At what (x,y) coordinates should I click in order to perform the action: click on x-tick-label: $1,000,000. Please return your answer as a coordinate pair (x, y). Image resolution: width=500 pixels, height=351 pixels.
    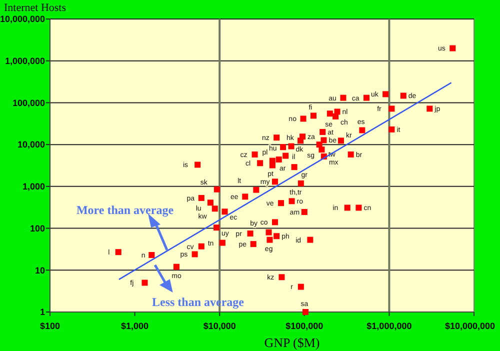
    Looking at the image, I should click on (389, 326).